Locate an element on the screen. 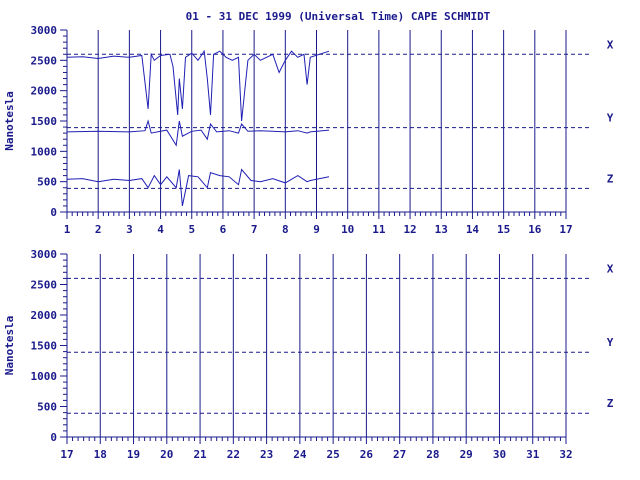 The image size is (640, 480). x-tick-label: 16 is located at coordinates (535, 229).